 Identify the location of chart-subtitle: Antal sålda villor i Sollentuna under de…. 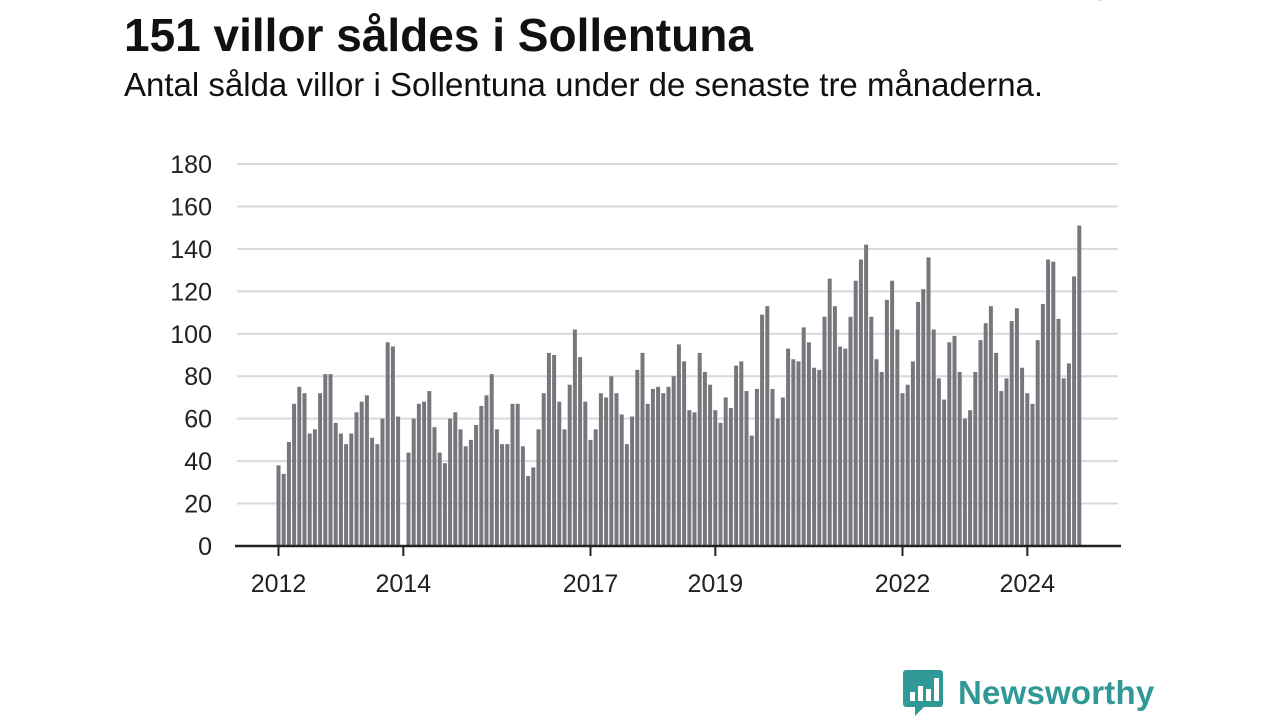
(584, 84).